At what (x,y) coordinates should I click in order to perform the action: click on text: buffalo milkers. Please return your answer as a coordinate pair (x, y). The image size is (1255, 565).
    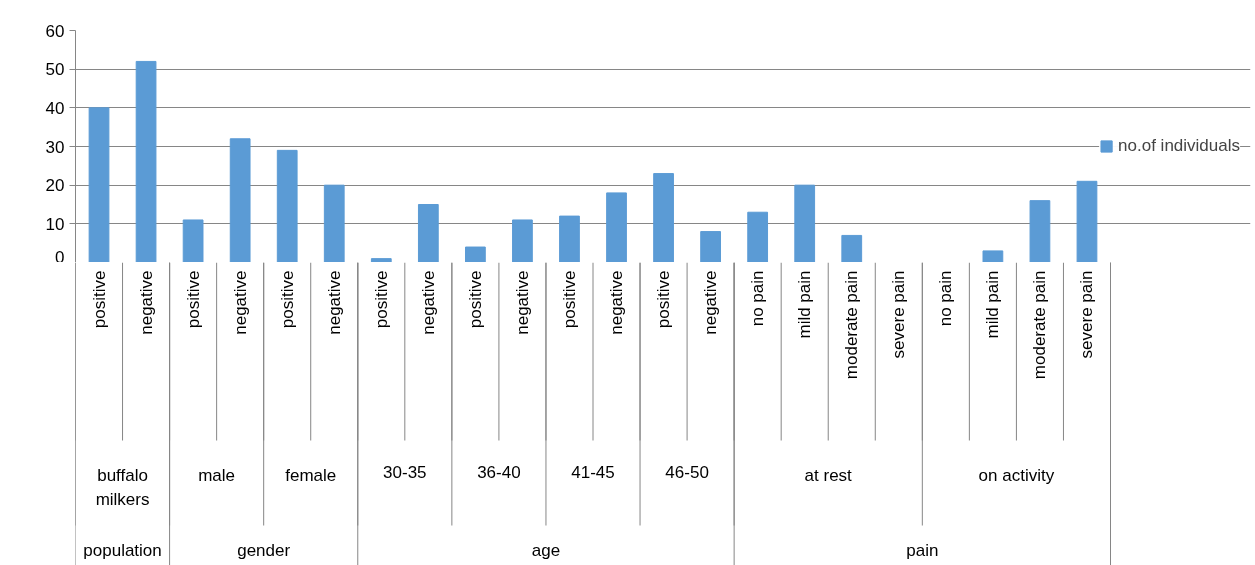
    Looking at the image, I should click on (122, 487).